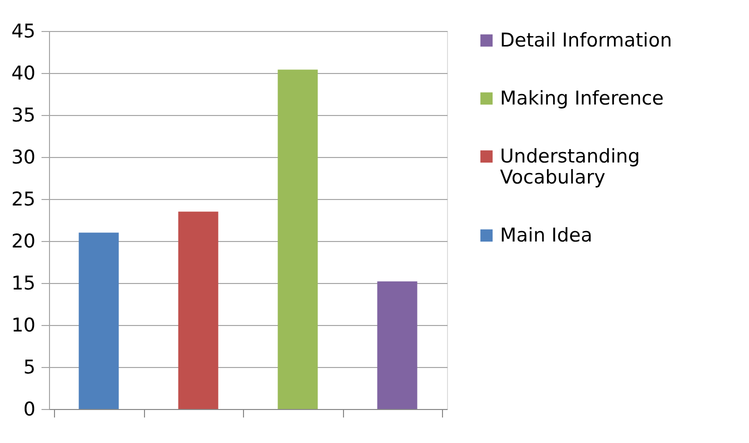 The width and height of the screenshot is (749, 443). What do you see at coordinates (586, 41) in the screenshot?
I see `legend-label: Detail Information` at bounding box center [586, 41].